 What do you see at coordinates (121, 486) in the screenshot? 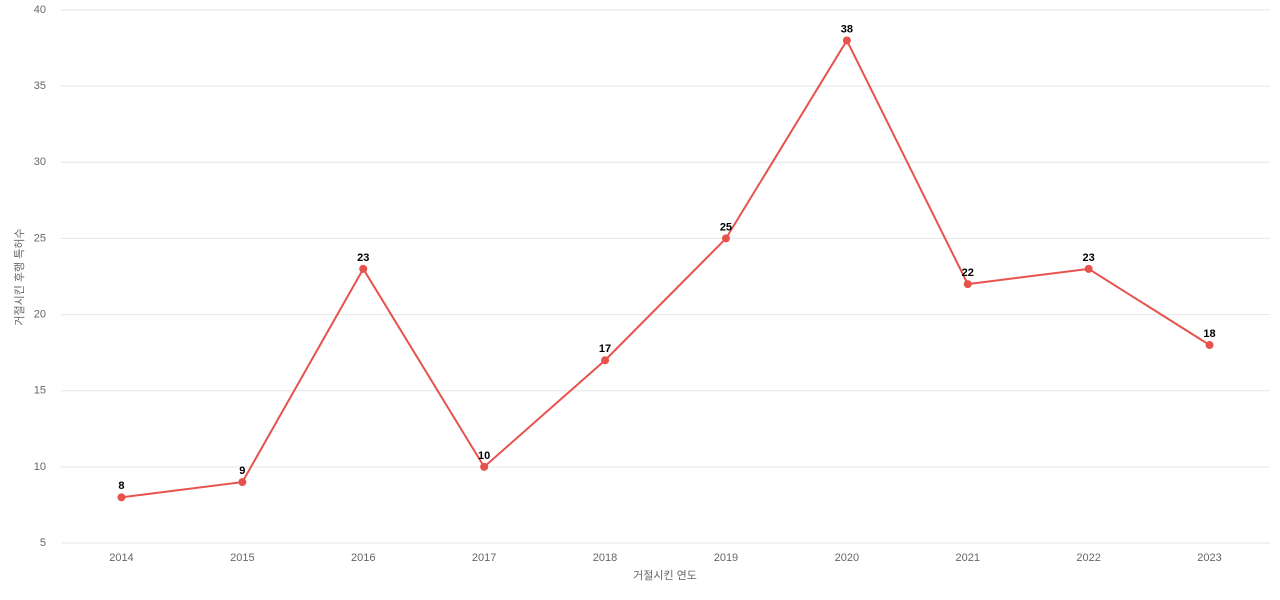
I see `data-label: 8` at bounding box center [121, 486].